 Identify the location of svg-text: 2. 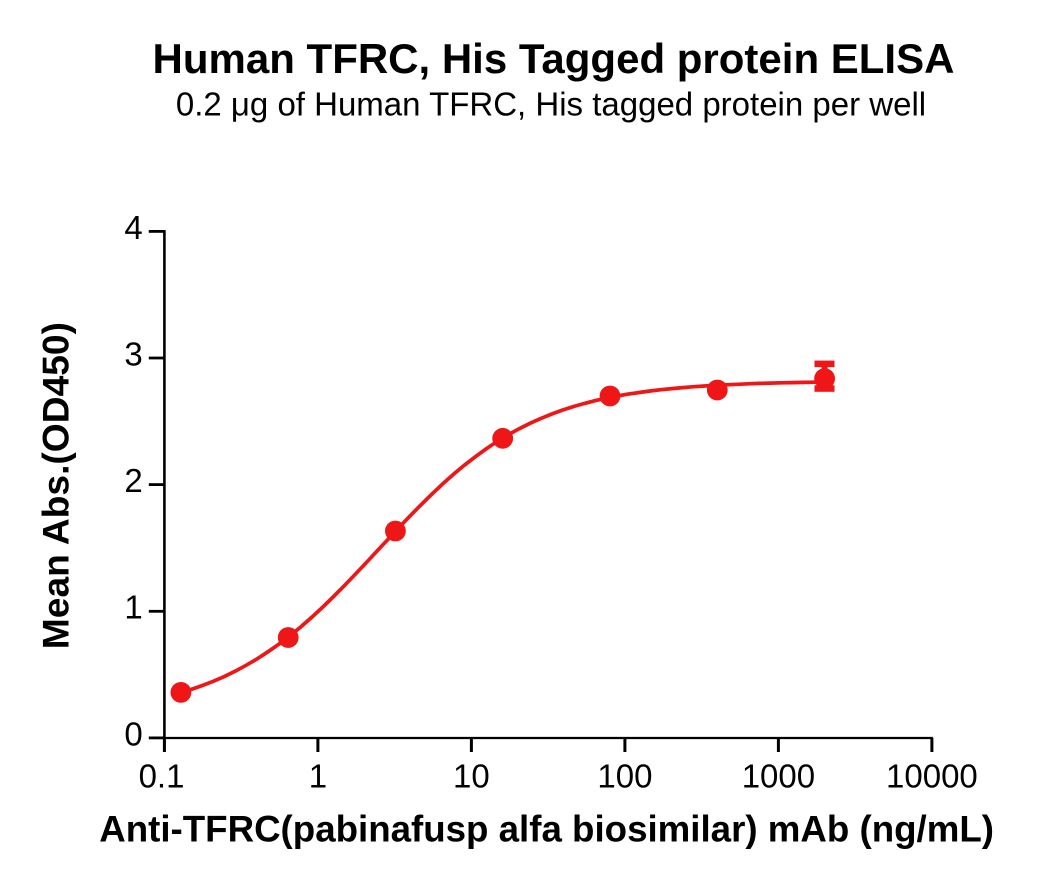
(133, 480).